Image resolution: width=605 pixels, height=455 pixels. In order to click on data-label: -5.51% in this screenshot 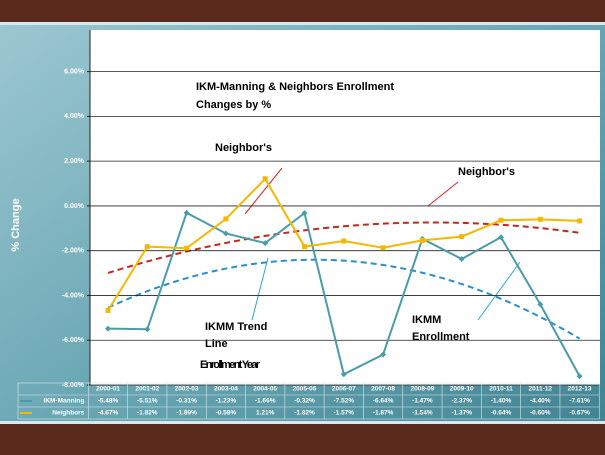, I will do `click(147, 401)`.